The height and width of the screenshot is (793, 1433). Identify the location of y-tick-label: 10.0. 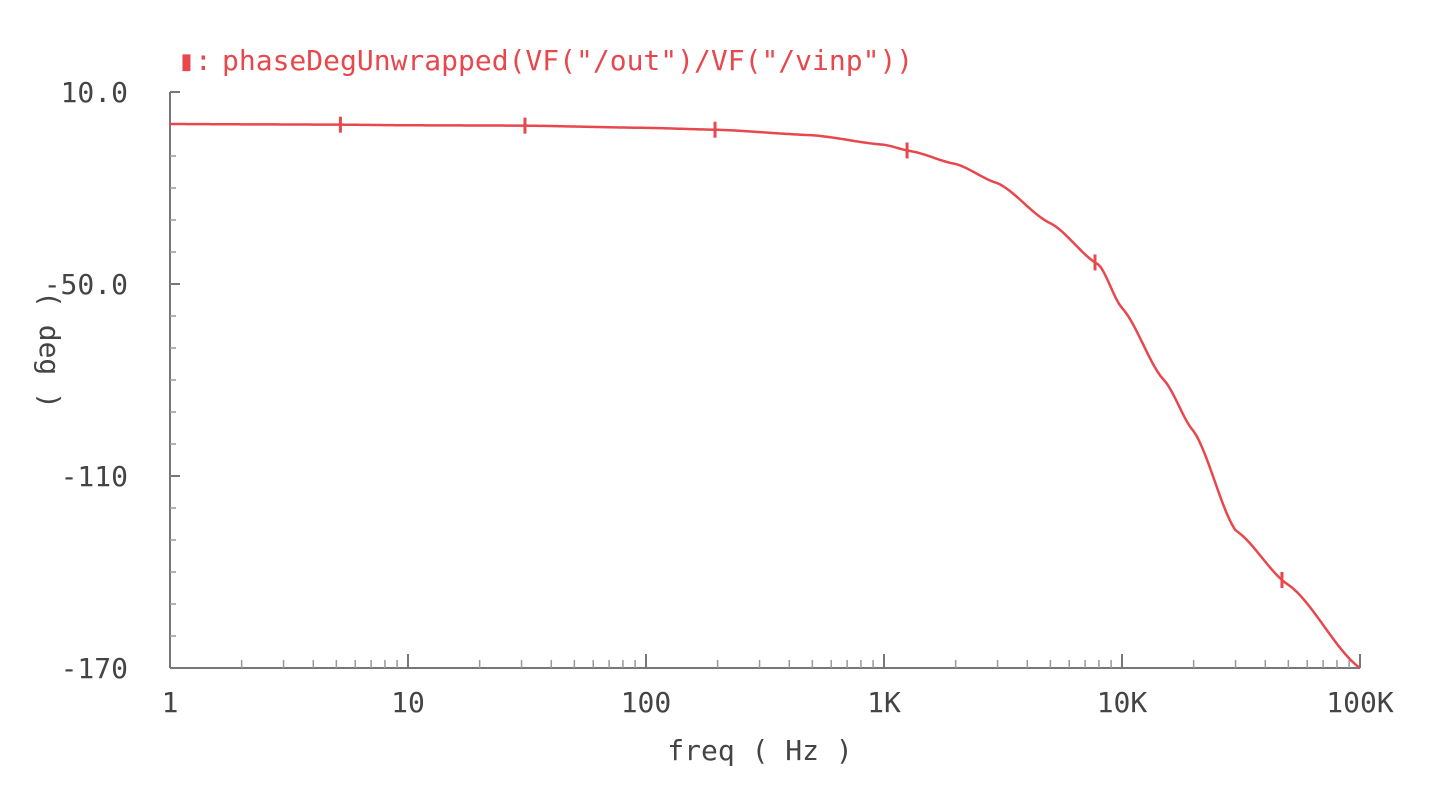
(94, 92).